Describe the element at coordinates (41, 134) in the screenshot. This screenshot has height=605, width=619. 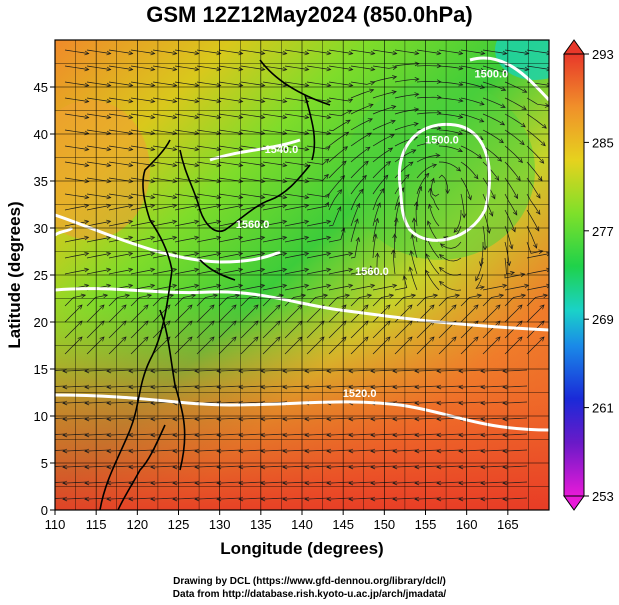
I see `y-tick-label: 40` at that location.